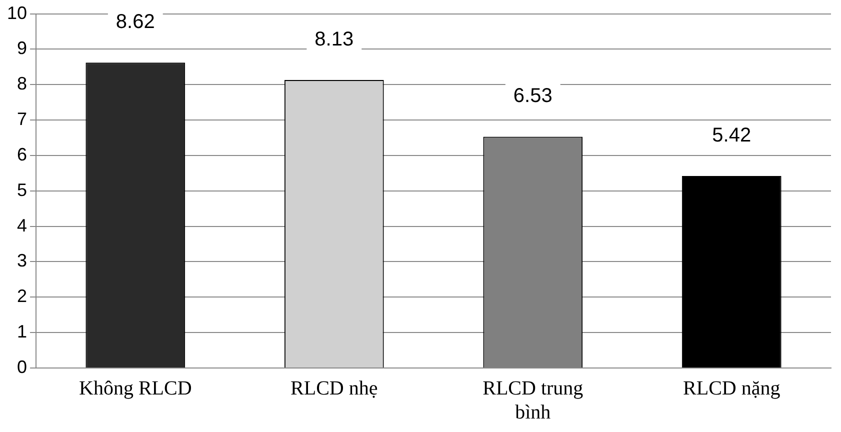 The image size is (841, 432). I want to click on y-tick-label: 1, so click(22, 332).